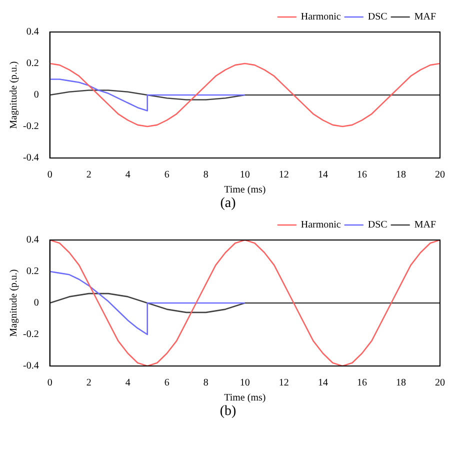 The image size is (459, 450). What do you see at coordinates (228, 412) in the screenshot?
I see `text: (b)` at bounding box center [228, 412].